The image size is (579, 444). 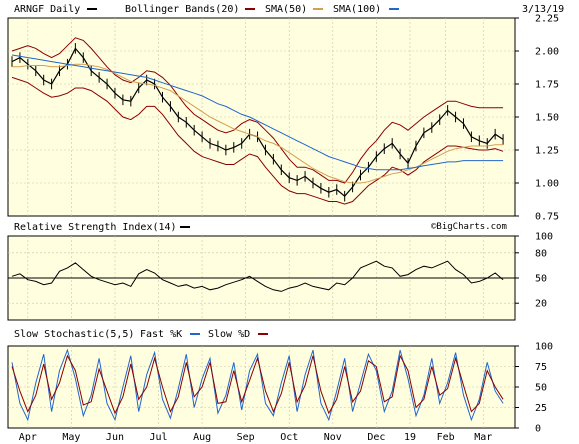 What do you see at coordinates (71, 437) in the screenshot?
I see `x-tick-label: May` at bounding box center [71, 437].